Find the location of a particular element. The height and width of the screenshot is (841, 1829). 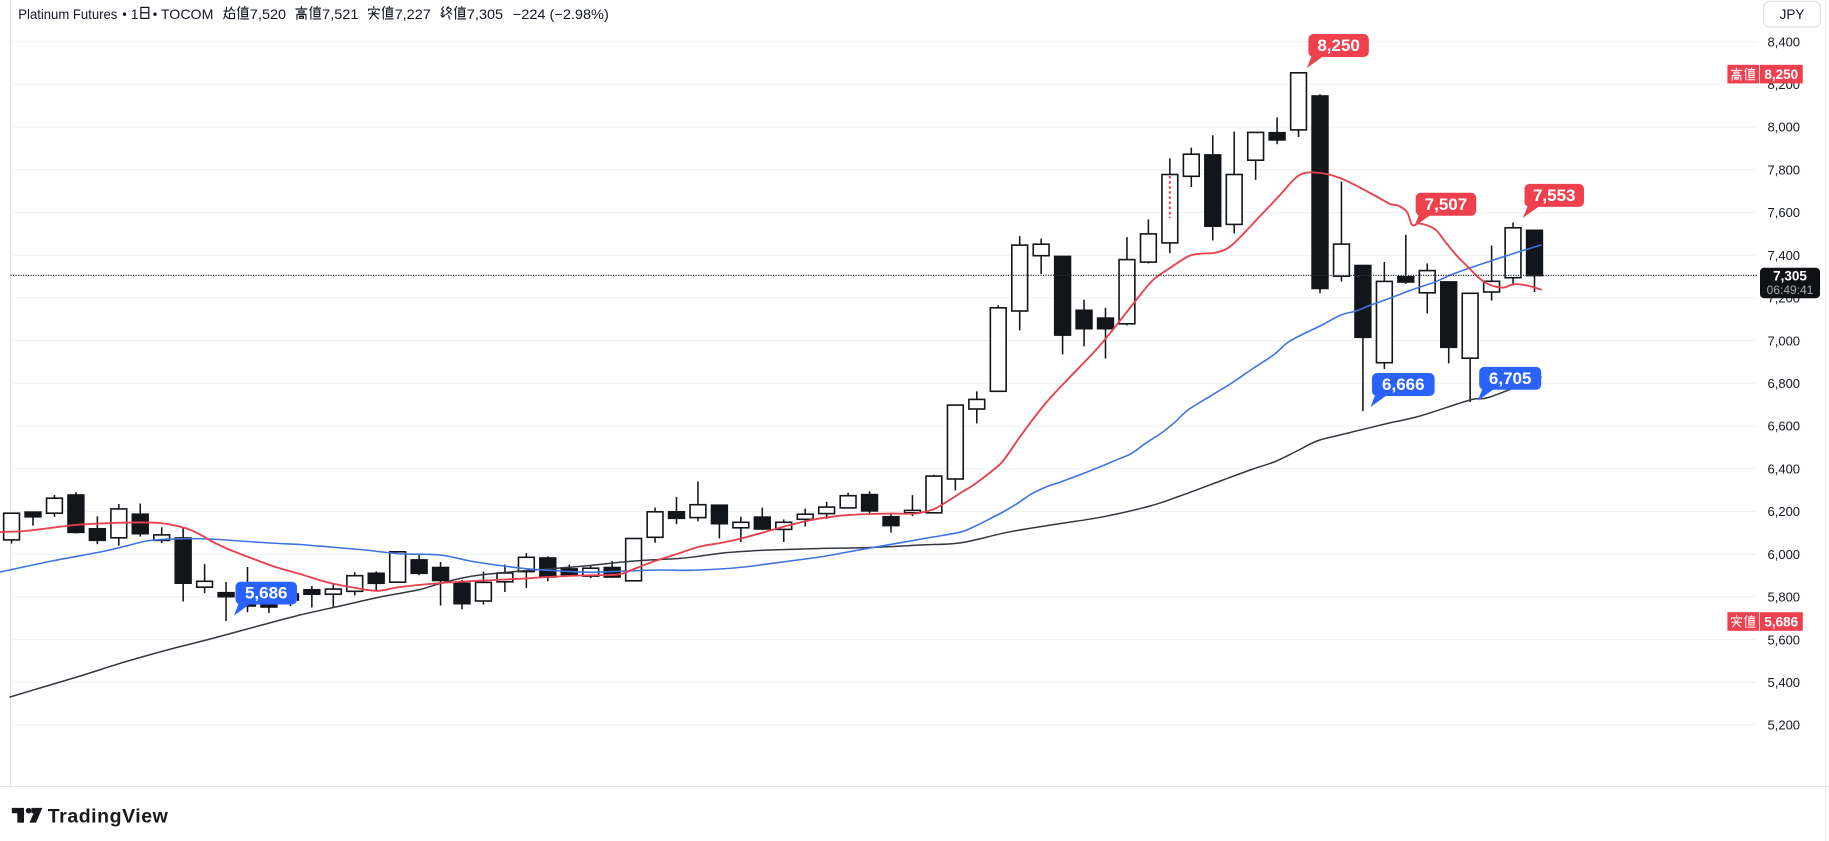

svg-text: 6,800 is located at coordinates (1784, 383).